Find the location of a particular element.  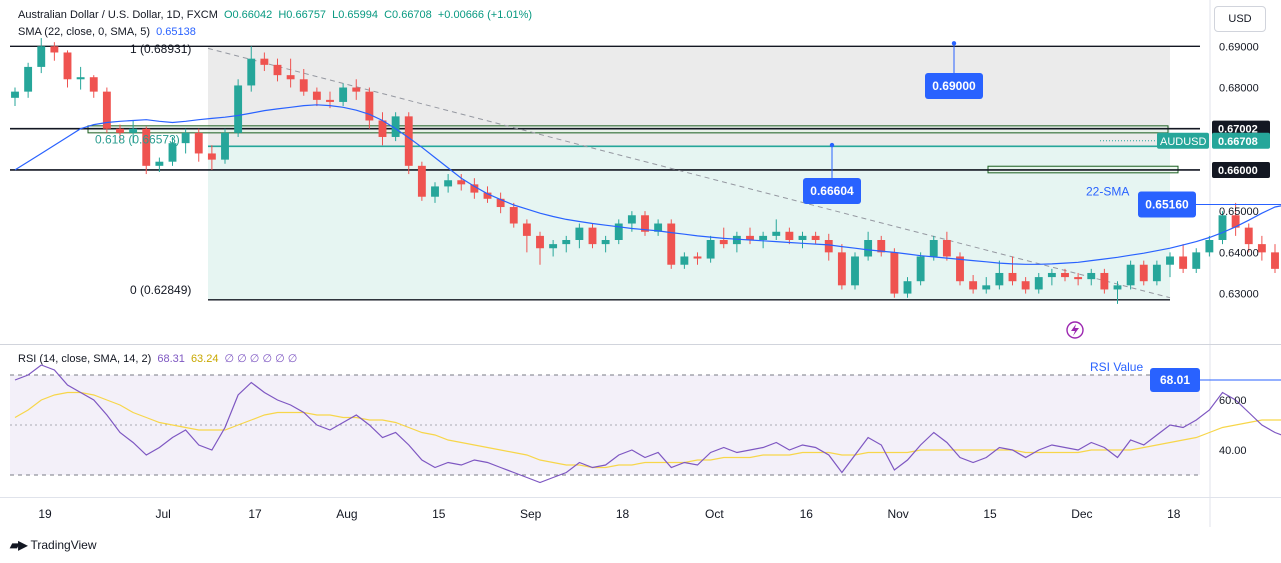

callout-0-66604: 0.66604 is located at coordinates (832, 173).